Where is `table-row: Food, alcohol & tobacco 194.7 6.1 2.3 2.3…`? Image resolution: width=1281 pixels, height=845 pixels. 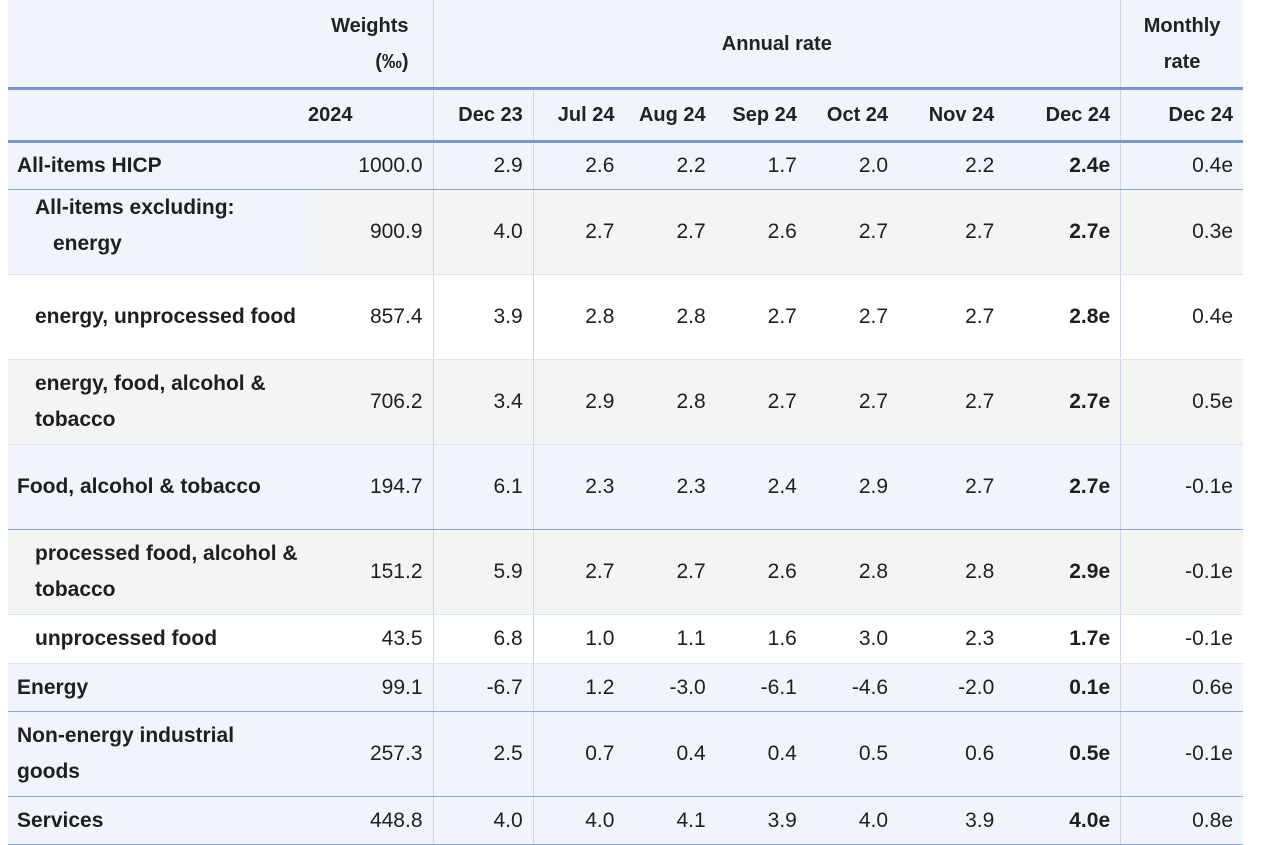
table-row: Food, alcohol & tobacco 194.7 6.1 2.3 2.3… is located at coordinates (625, 487).